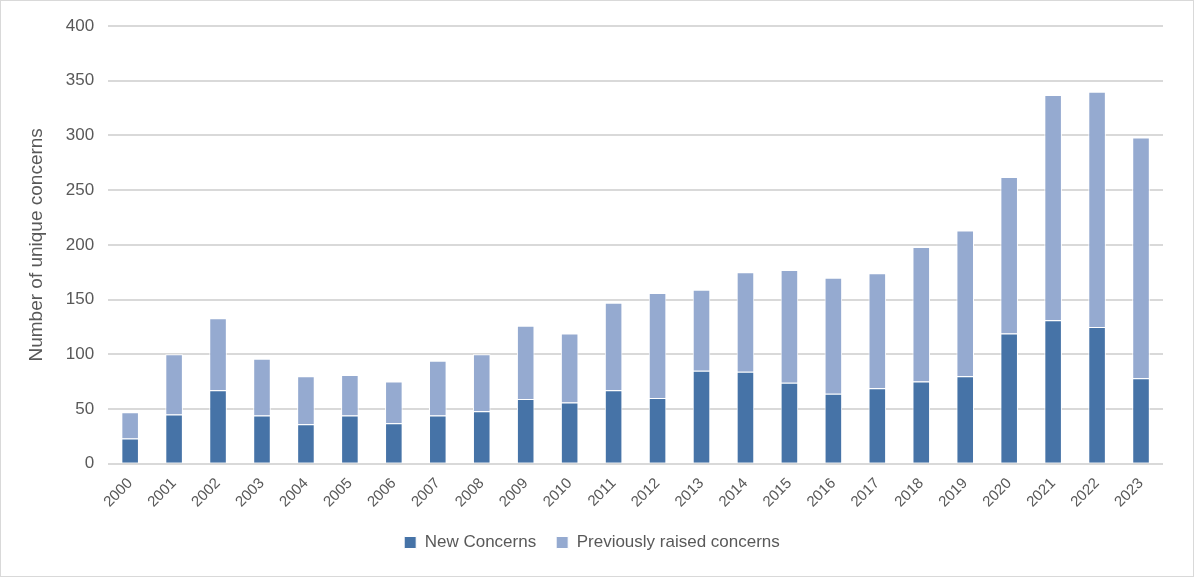 This screenshot has width=1196, height=579. I want to click on y-tick-label: 350, so click(80, 80).